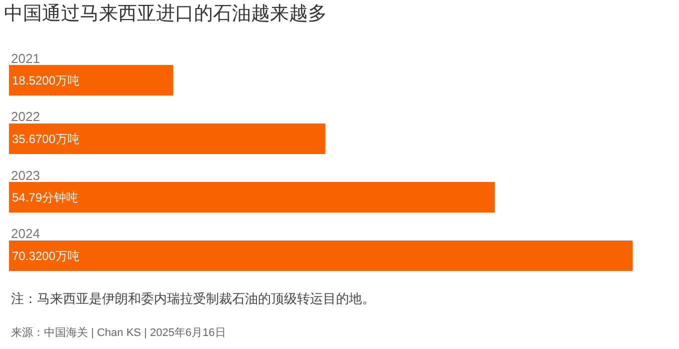 This screenshot has height=349, width=679. I want to click on source-note: 来源：中国海关 | Chan KS | 2025年6月16日, so click(118, 332).